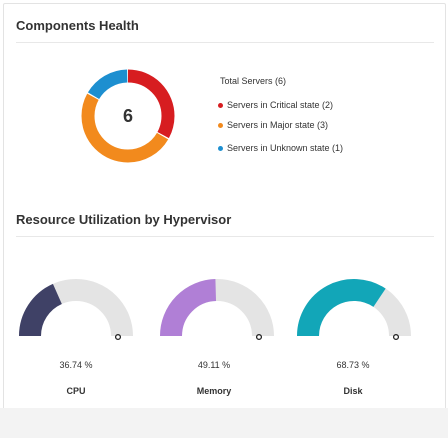 Image resolution: width=448 pixels, height=438 pixels. I want to click on memory-label: Memory, so click(214, 391).